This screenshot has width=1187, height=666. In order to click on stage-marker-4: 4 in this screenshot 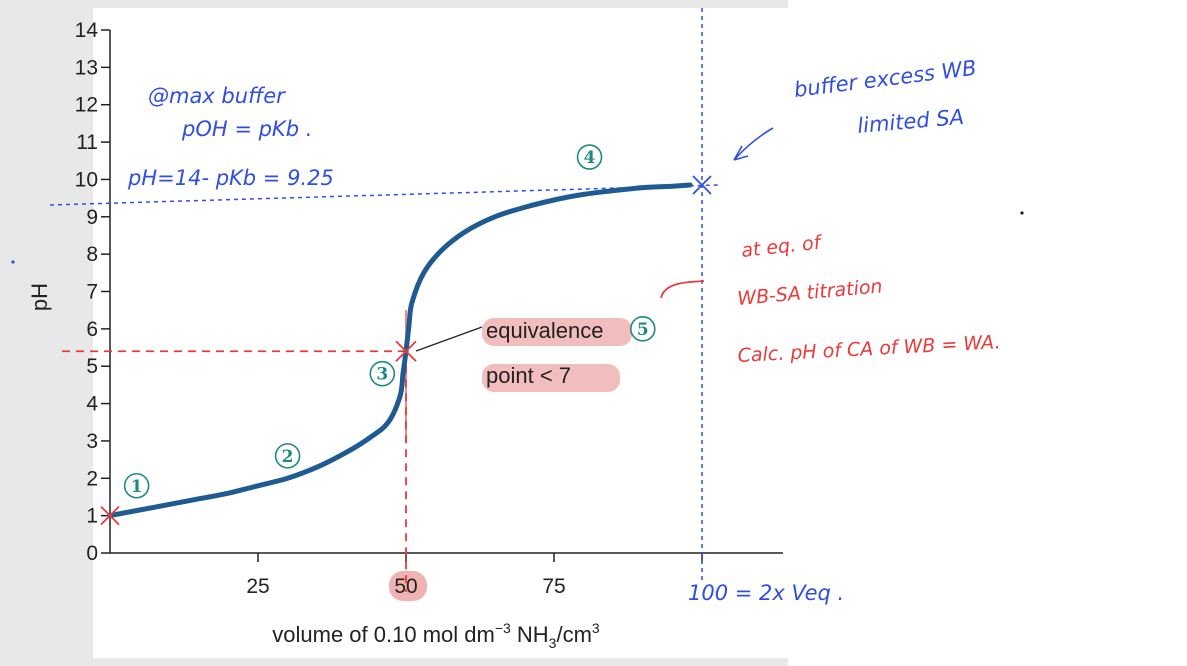, I will do `click(590, 158)`.